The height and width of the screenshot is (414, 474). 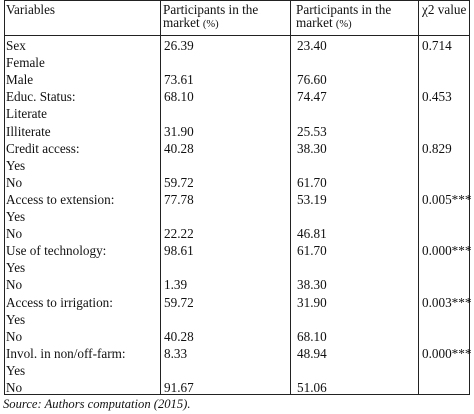 What do you see at coordinates (437, 148) in the screenshot?
I see `row-chi-square: 0.829` at bounding box center [437, 148].